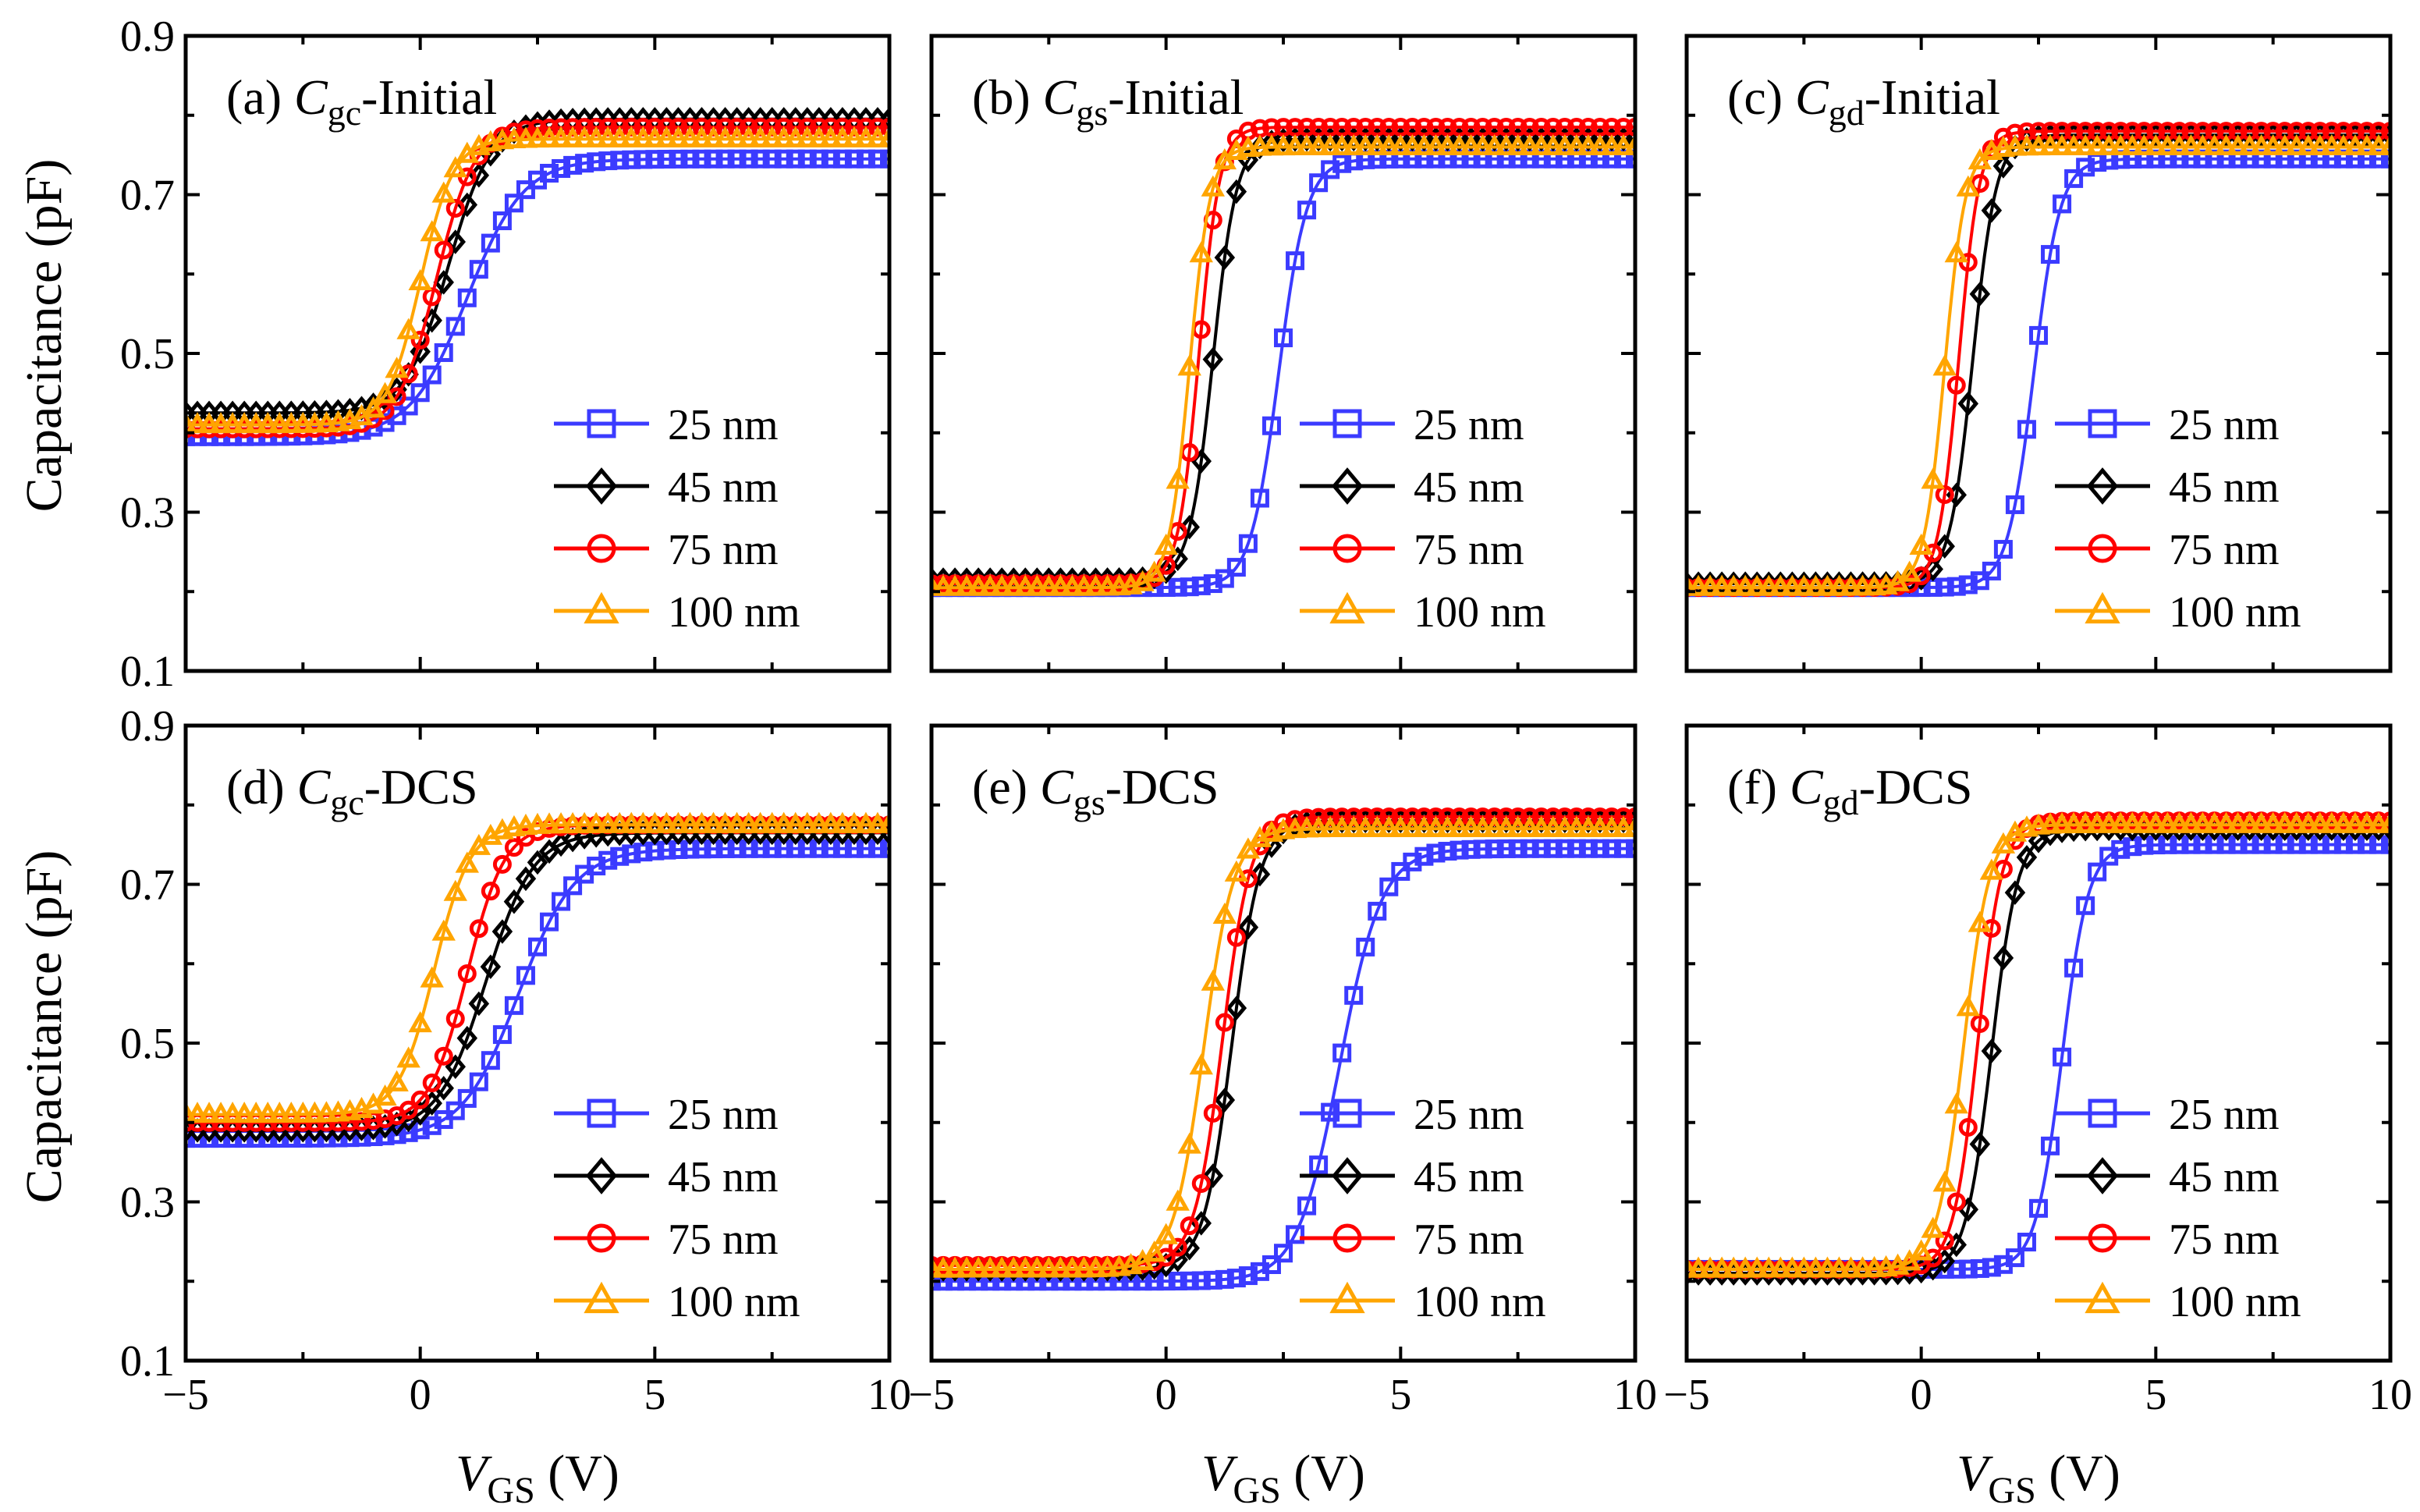 This screenshot has height=1512, width=2420. Describe the element at coordinates (537, 967) in the screenshot. I see `series-100-nm-d` at that location.